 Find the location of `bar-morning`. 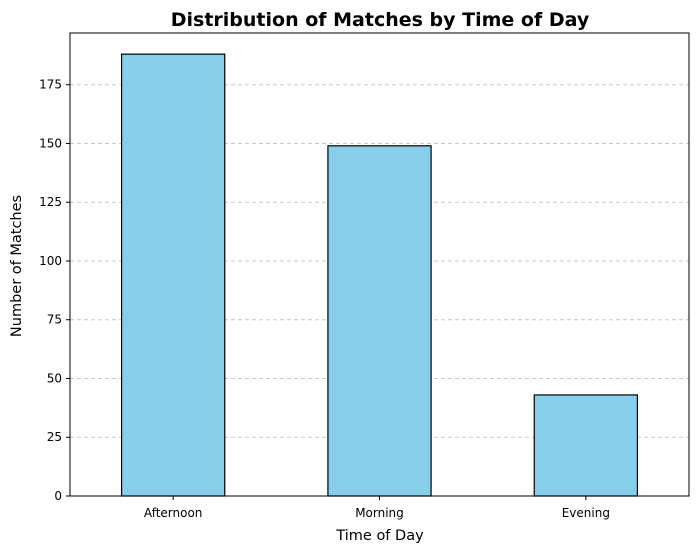

bar-morning is located at coordinates (379, 321).